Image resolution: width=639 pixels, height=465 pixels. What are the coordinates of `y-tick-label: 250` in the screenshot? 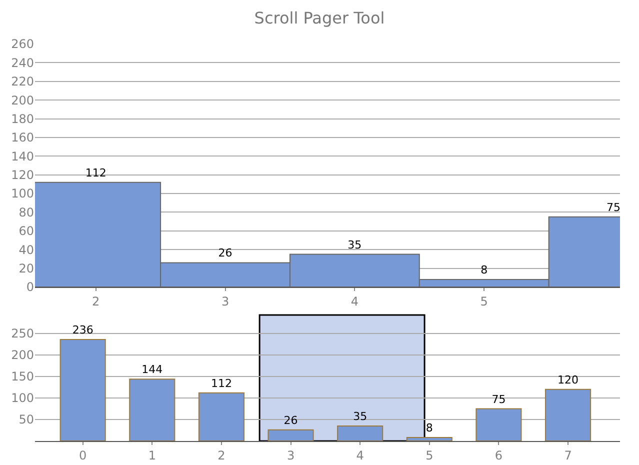 It's located at (22, 333).